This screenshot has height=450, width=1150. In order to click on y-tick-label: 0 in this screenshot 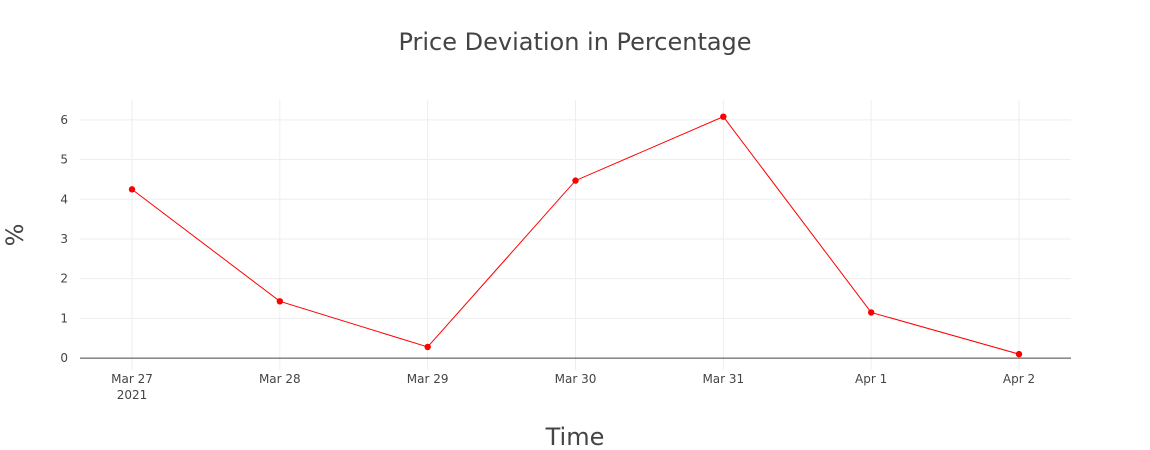, I will do `click(64, 358)`.